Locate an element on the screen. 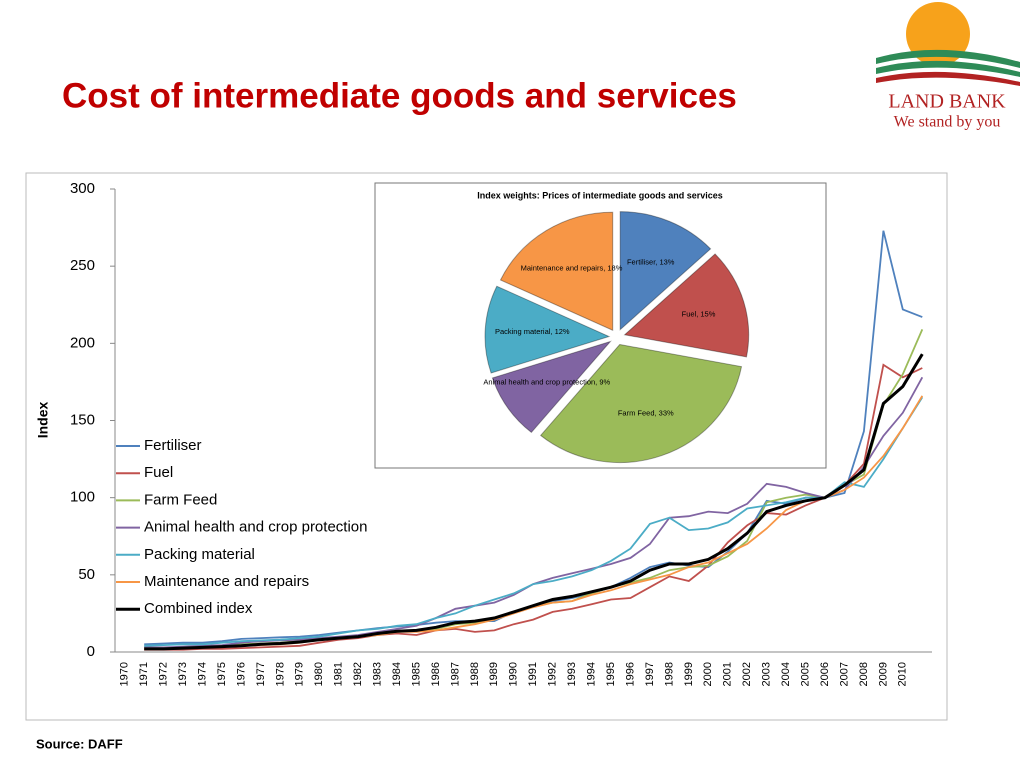 The image size is (1024, 768). x-tick-label: 1974 is located at coordinates (202, 674).